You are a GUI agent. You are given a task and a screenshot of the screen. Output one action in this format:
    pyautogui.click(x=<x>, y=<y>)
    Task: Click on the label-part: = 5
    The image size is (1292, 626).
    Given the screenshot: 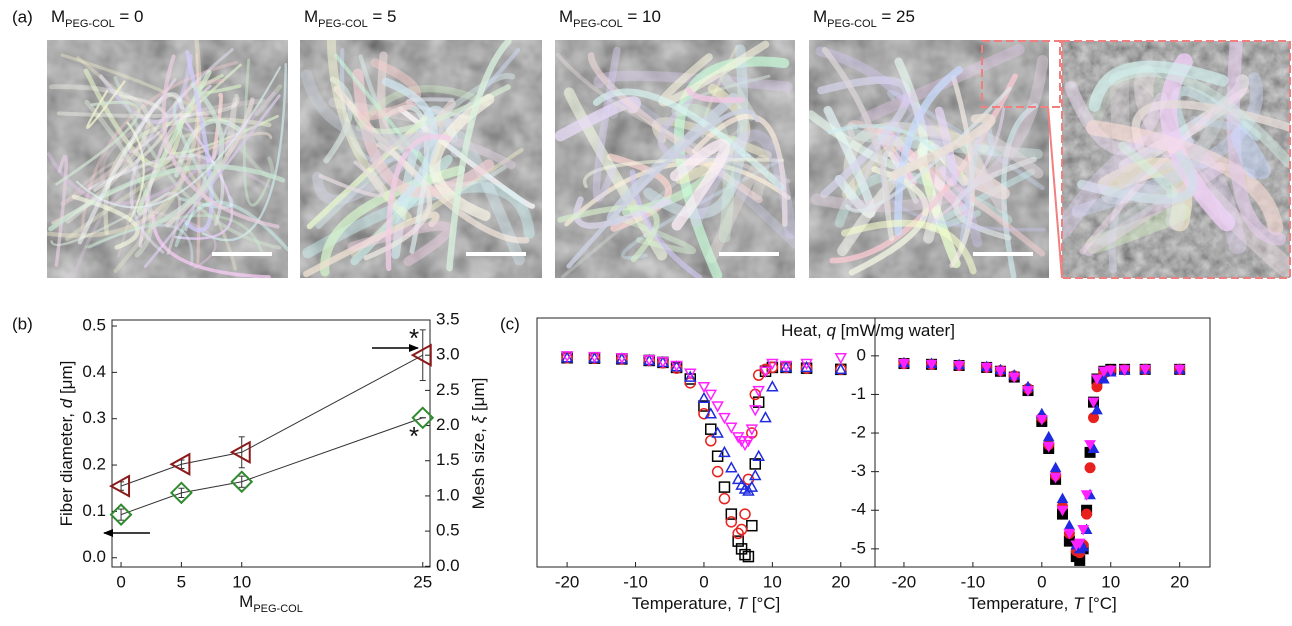 What is the action you would take?
    pyautogui.click(x=382, y=16)
    